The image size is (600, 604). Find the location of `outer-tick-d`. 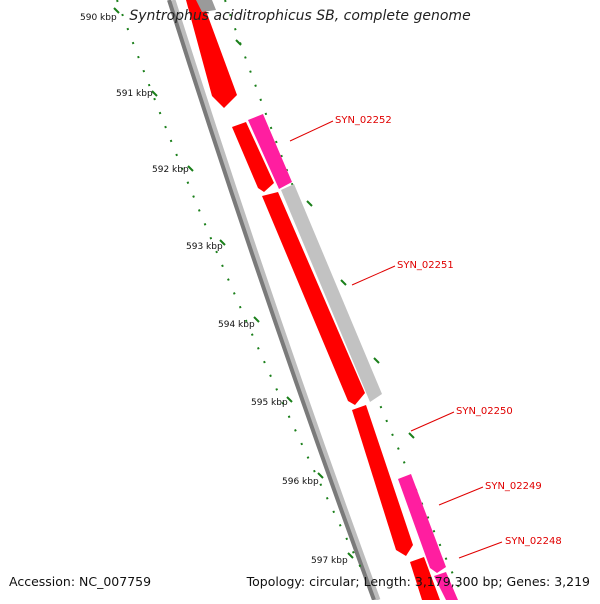

outer-tick-d is located at coordinates (376, 360).